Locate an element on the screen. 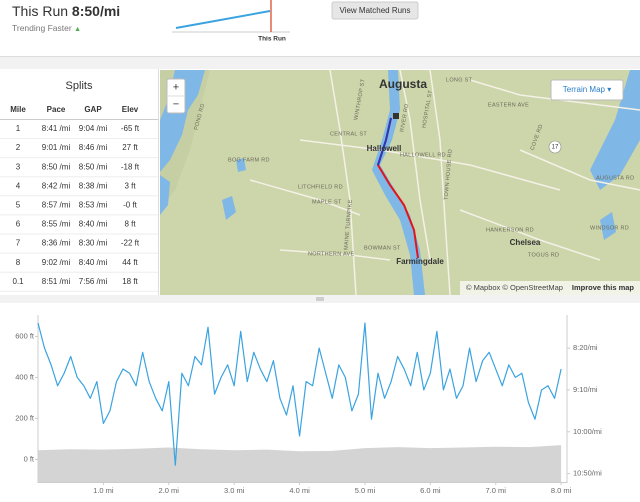  split-cell: 2 is located at coordinates (18, 147).